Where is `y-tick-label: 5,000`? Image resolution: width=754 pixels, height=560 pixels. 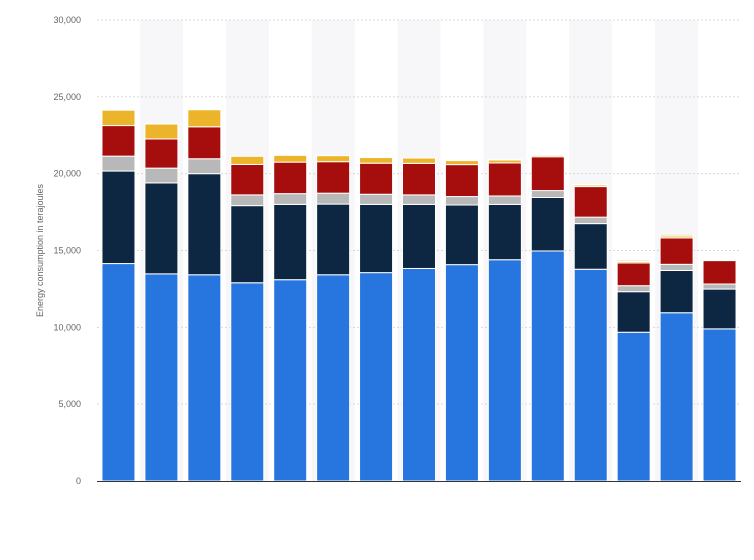
y-tick-label: 5,000 is located at coordinates (69, 404).